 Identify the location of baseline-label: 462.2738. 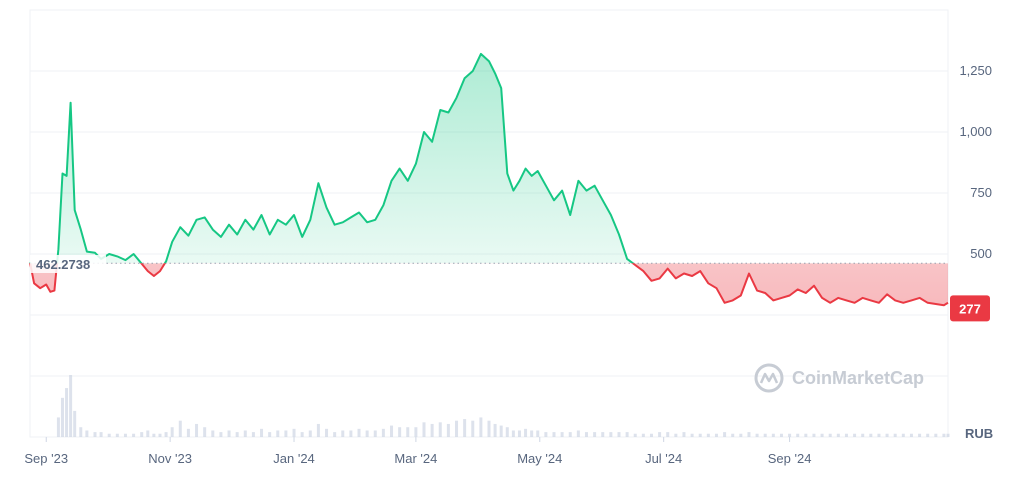
(63, 264).